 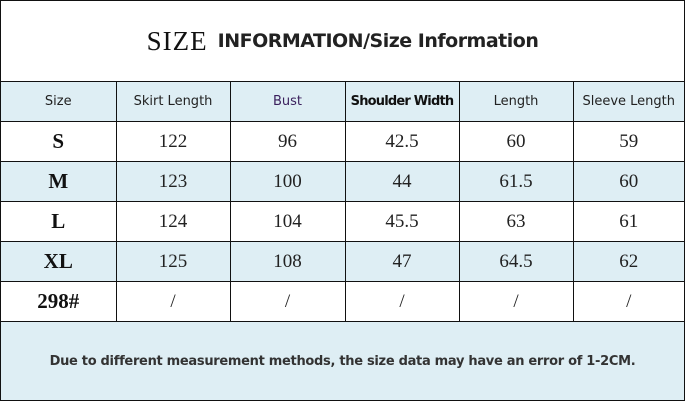 What do you see at coordinates (59, 301) in the screenshot?
I see `size-label: 298#` at bounding box center [59, 301].